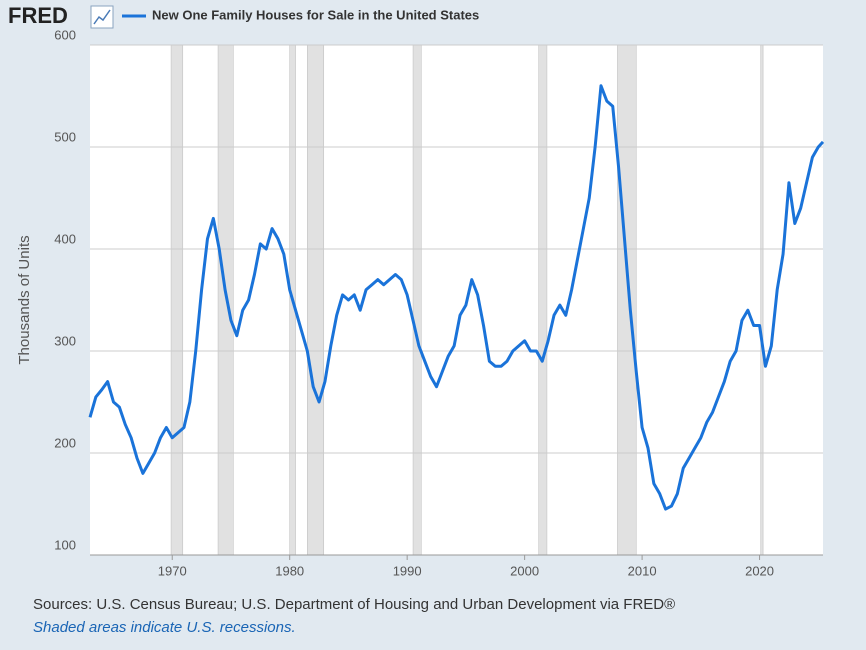 This screenshot has width=866, height=650. I want to click on y-tick-label: 100, so click(65, 544).